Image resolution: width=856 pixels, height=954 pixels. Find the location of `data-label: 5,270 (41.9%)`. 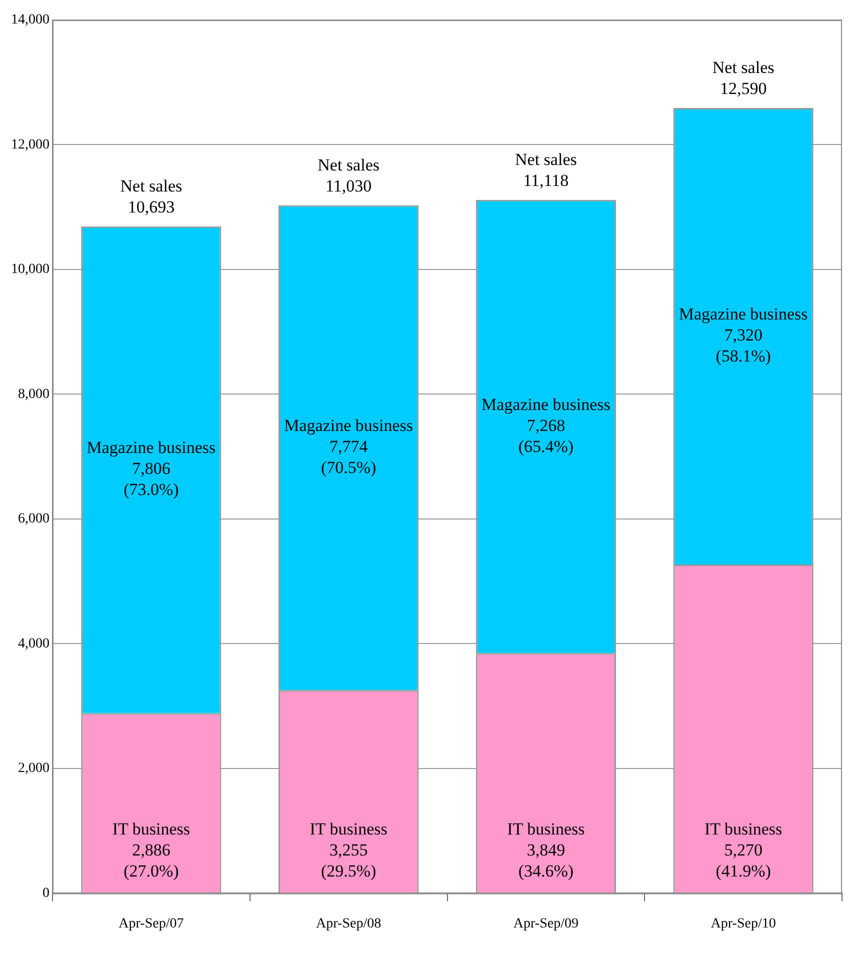

data-label: 5,270 (41.9%) is located at coordinates (743, 860).